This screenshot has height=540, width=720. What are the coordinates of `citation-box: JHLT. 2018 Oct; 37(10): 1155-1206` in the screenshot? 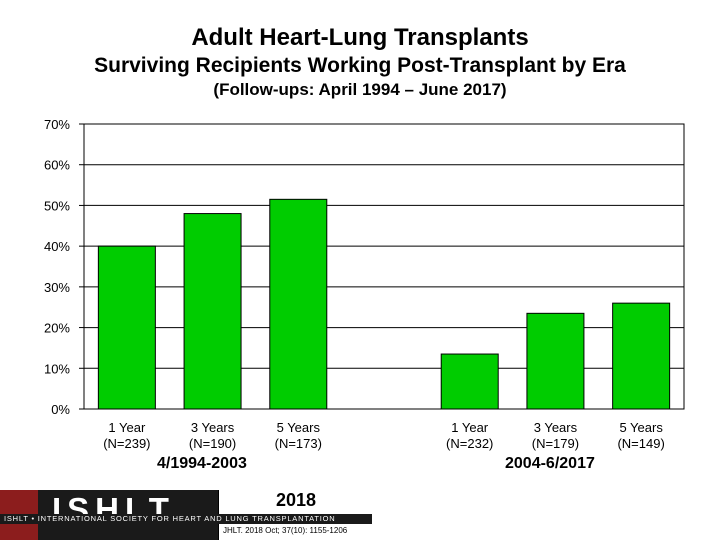 It's located at (295, 532).